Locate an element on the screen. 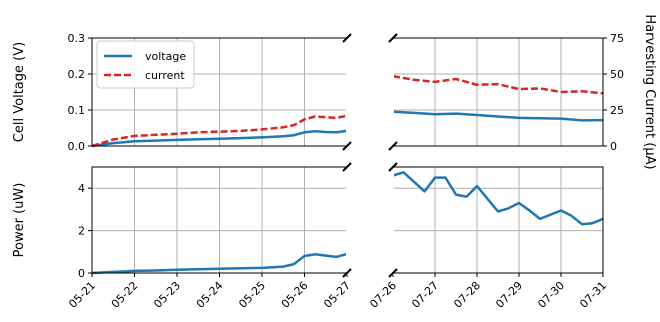 Image resolution: width=660 pixels, height=322 pixels. legend-voltage-label: voltage is located at coordinates (165, 56).